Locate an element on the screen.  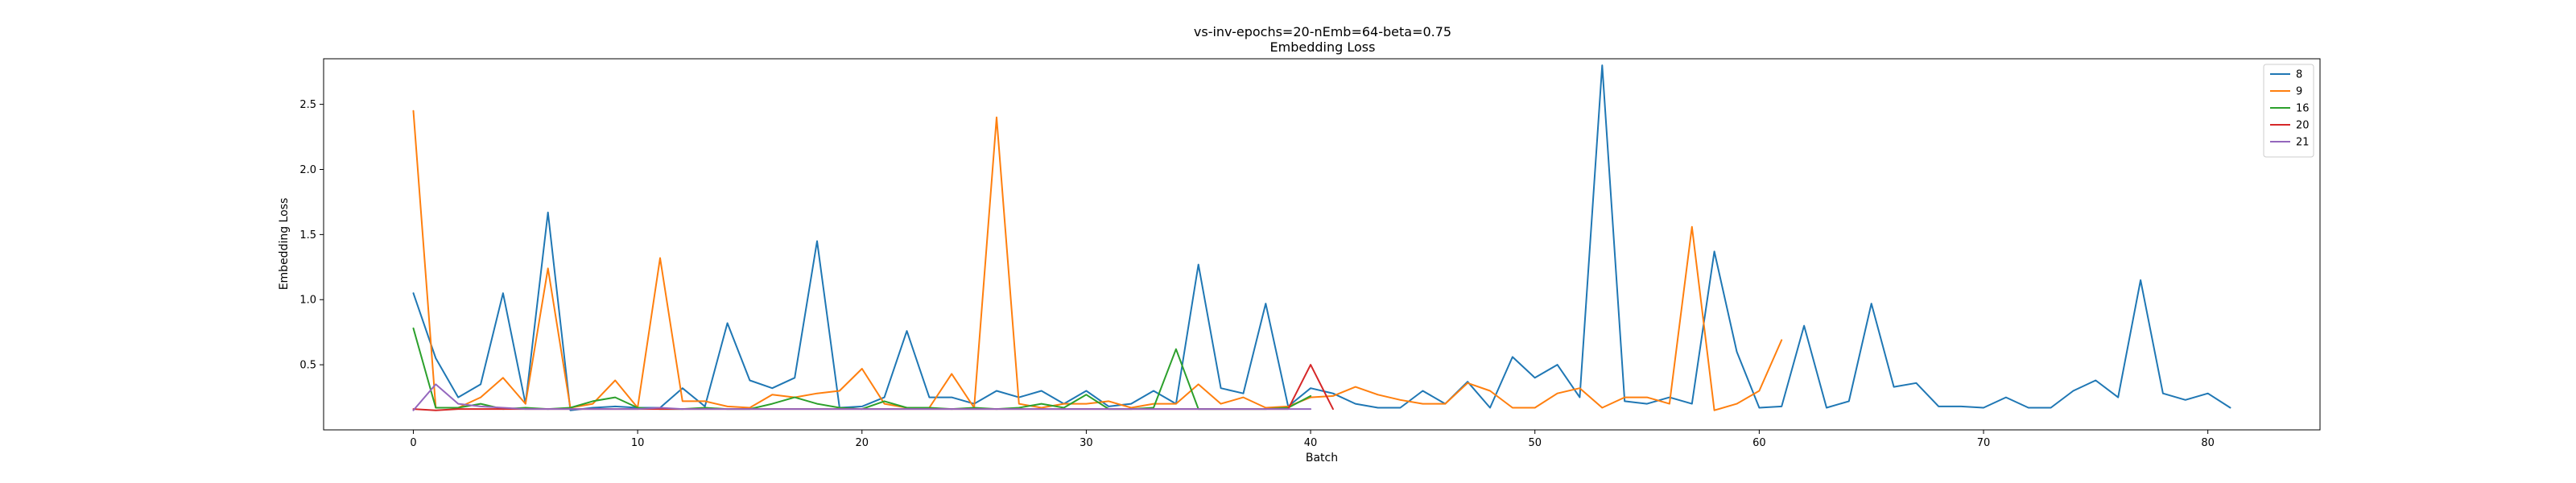
x-axis: 0 10 20 30 40 50 60 70 80 is located at coordinates (1312, 439).